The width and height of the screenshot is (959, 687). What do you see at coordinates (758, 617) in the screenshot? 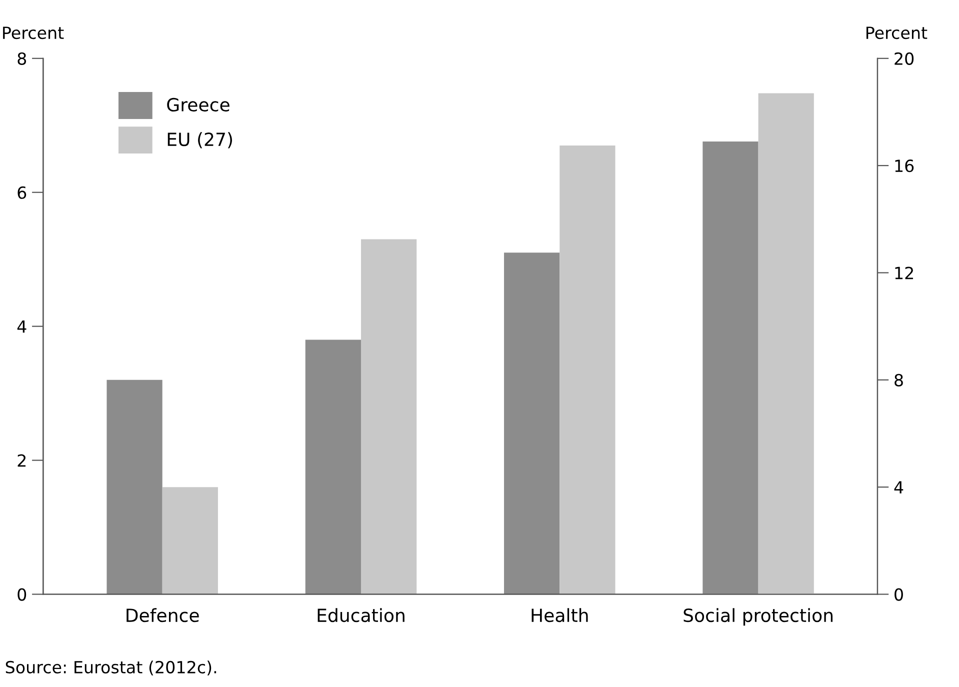
I see `x-tick-label: Social protection` at bounding box center [758, 617].